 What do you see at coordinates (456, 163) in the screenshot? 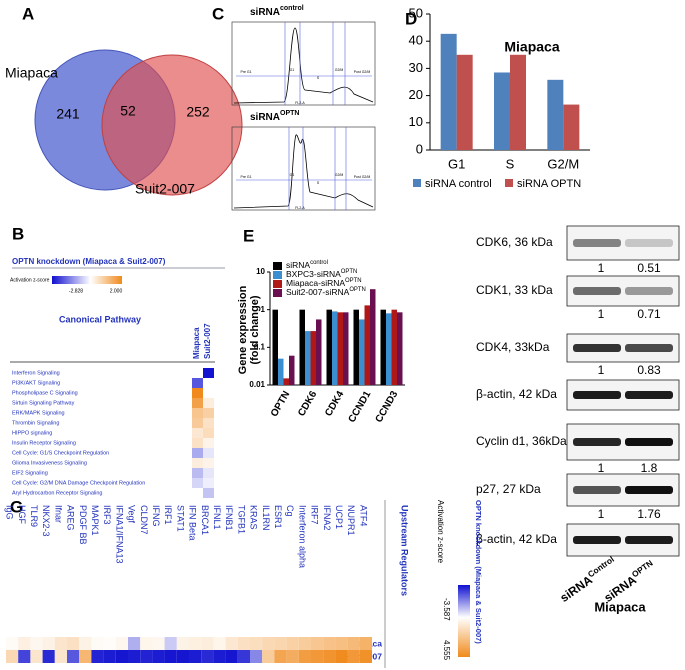
I see `x-tick-label: G1` at bounding box center [456, 163].